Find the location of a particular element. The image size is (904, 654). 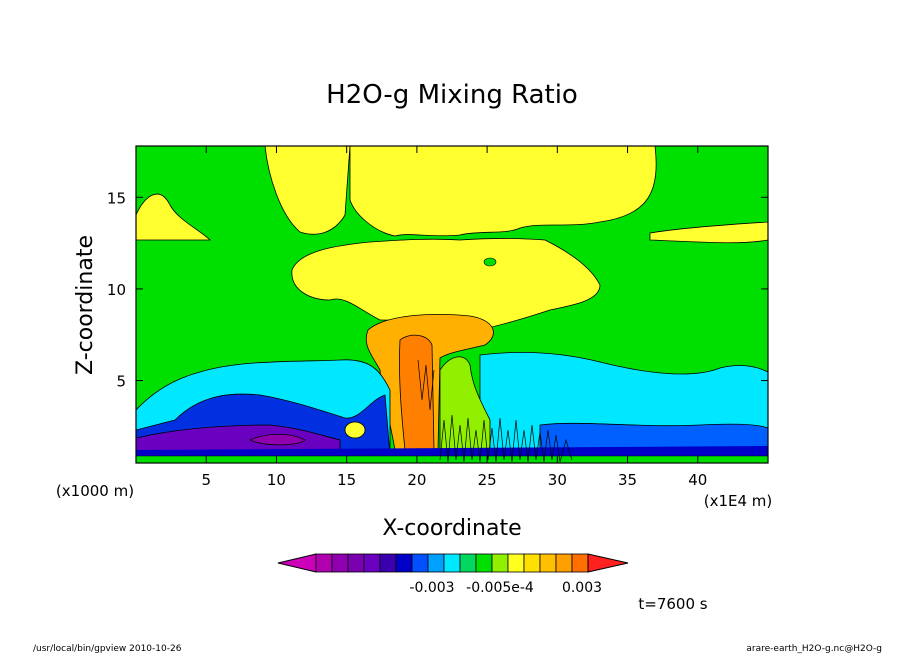

x-tick-label: 25 is located at coordinates (487, 480).